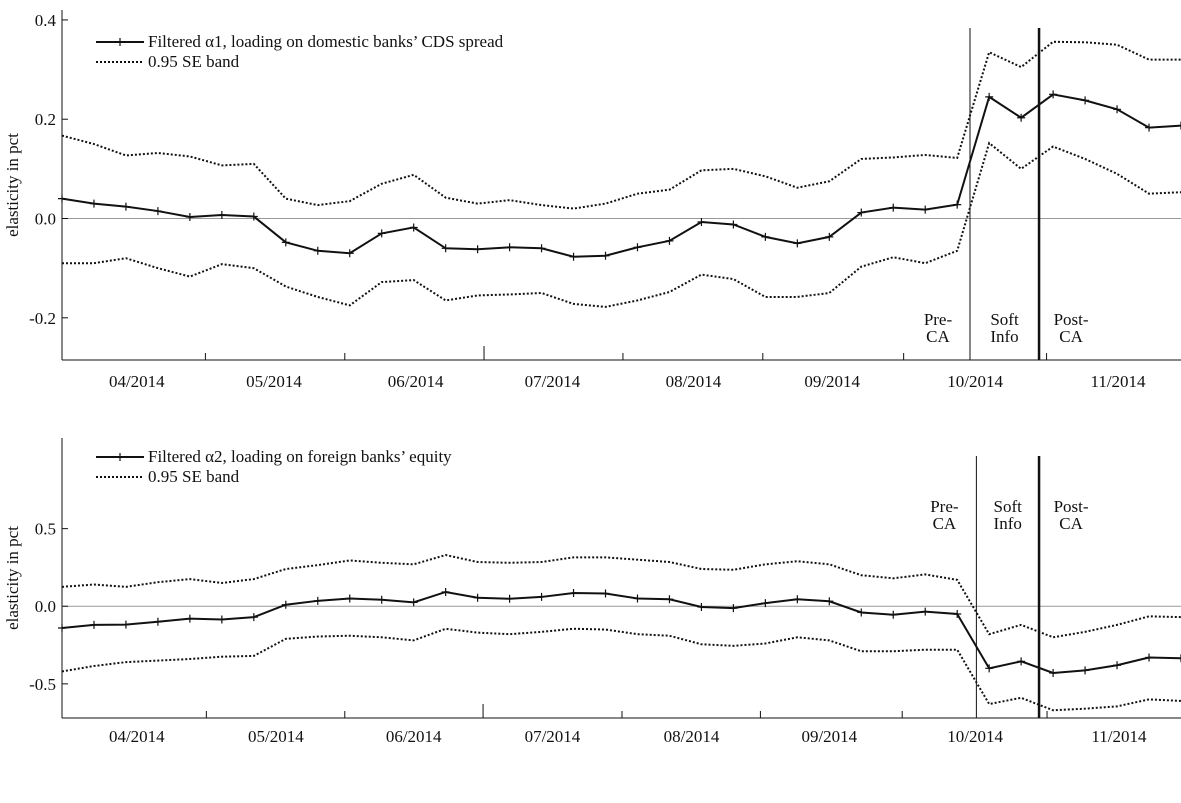  Describe the element at coordinates (42, 684) in the screenshot. I see `y-tick-label: -0.5` at that location.